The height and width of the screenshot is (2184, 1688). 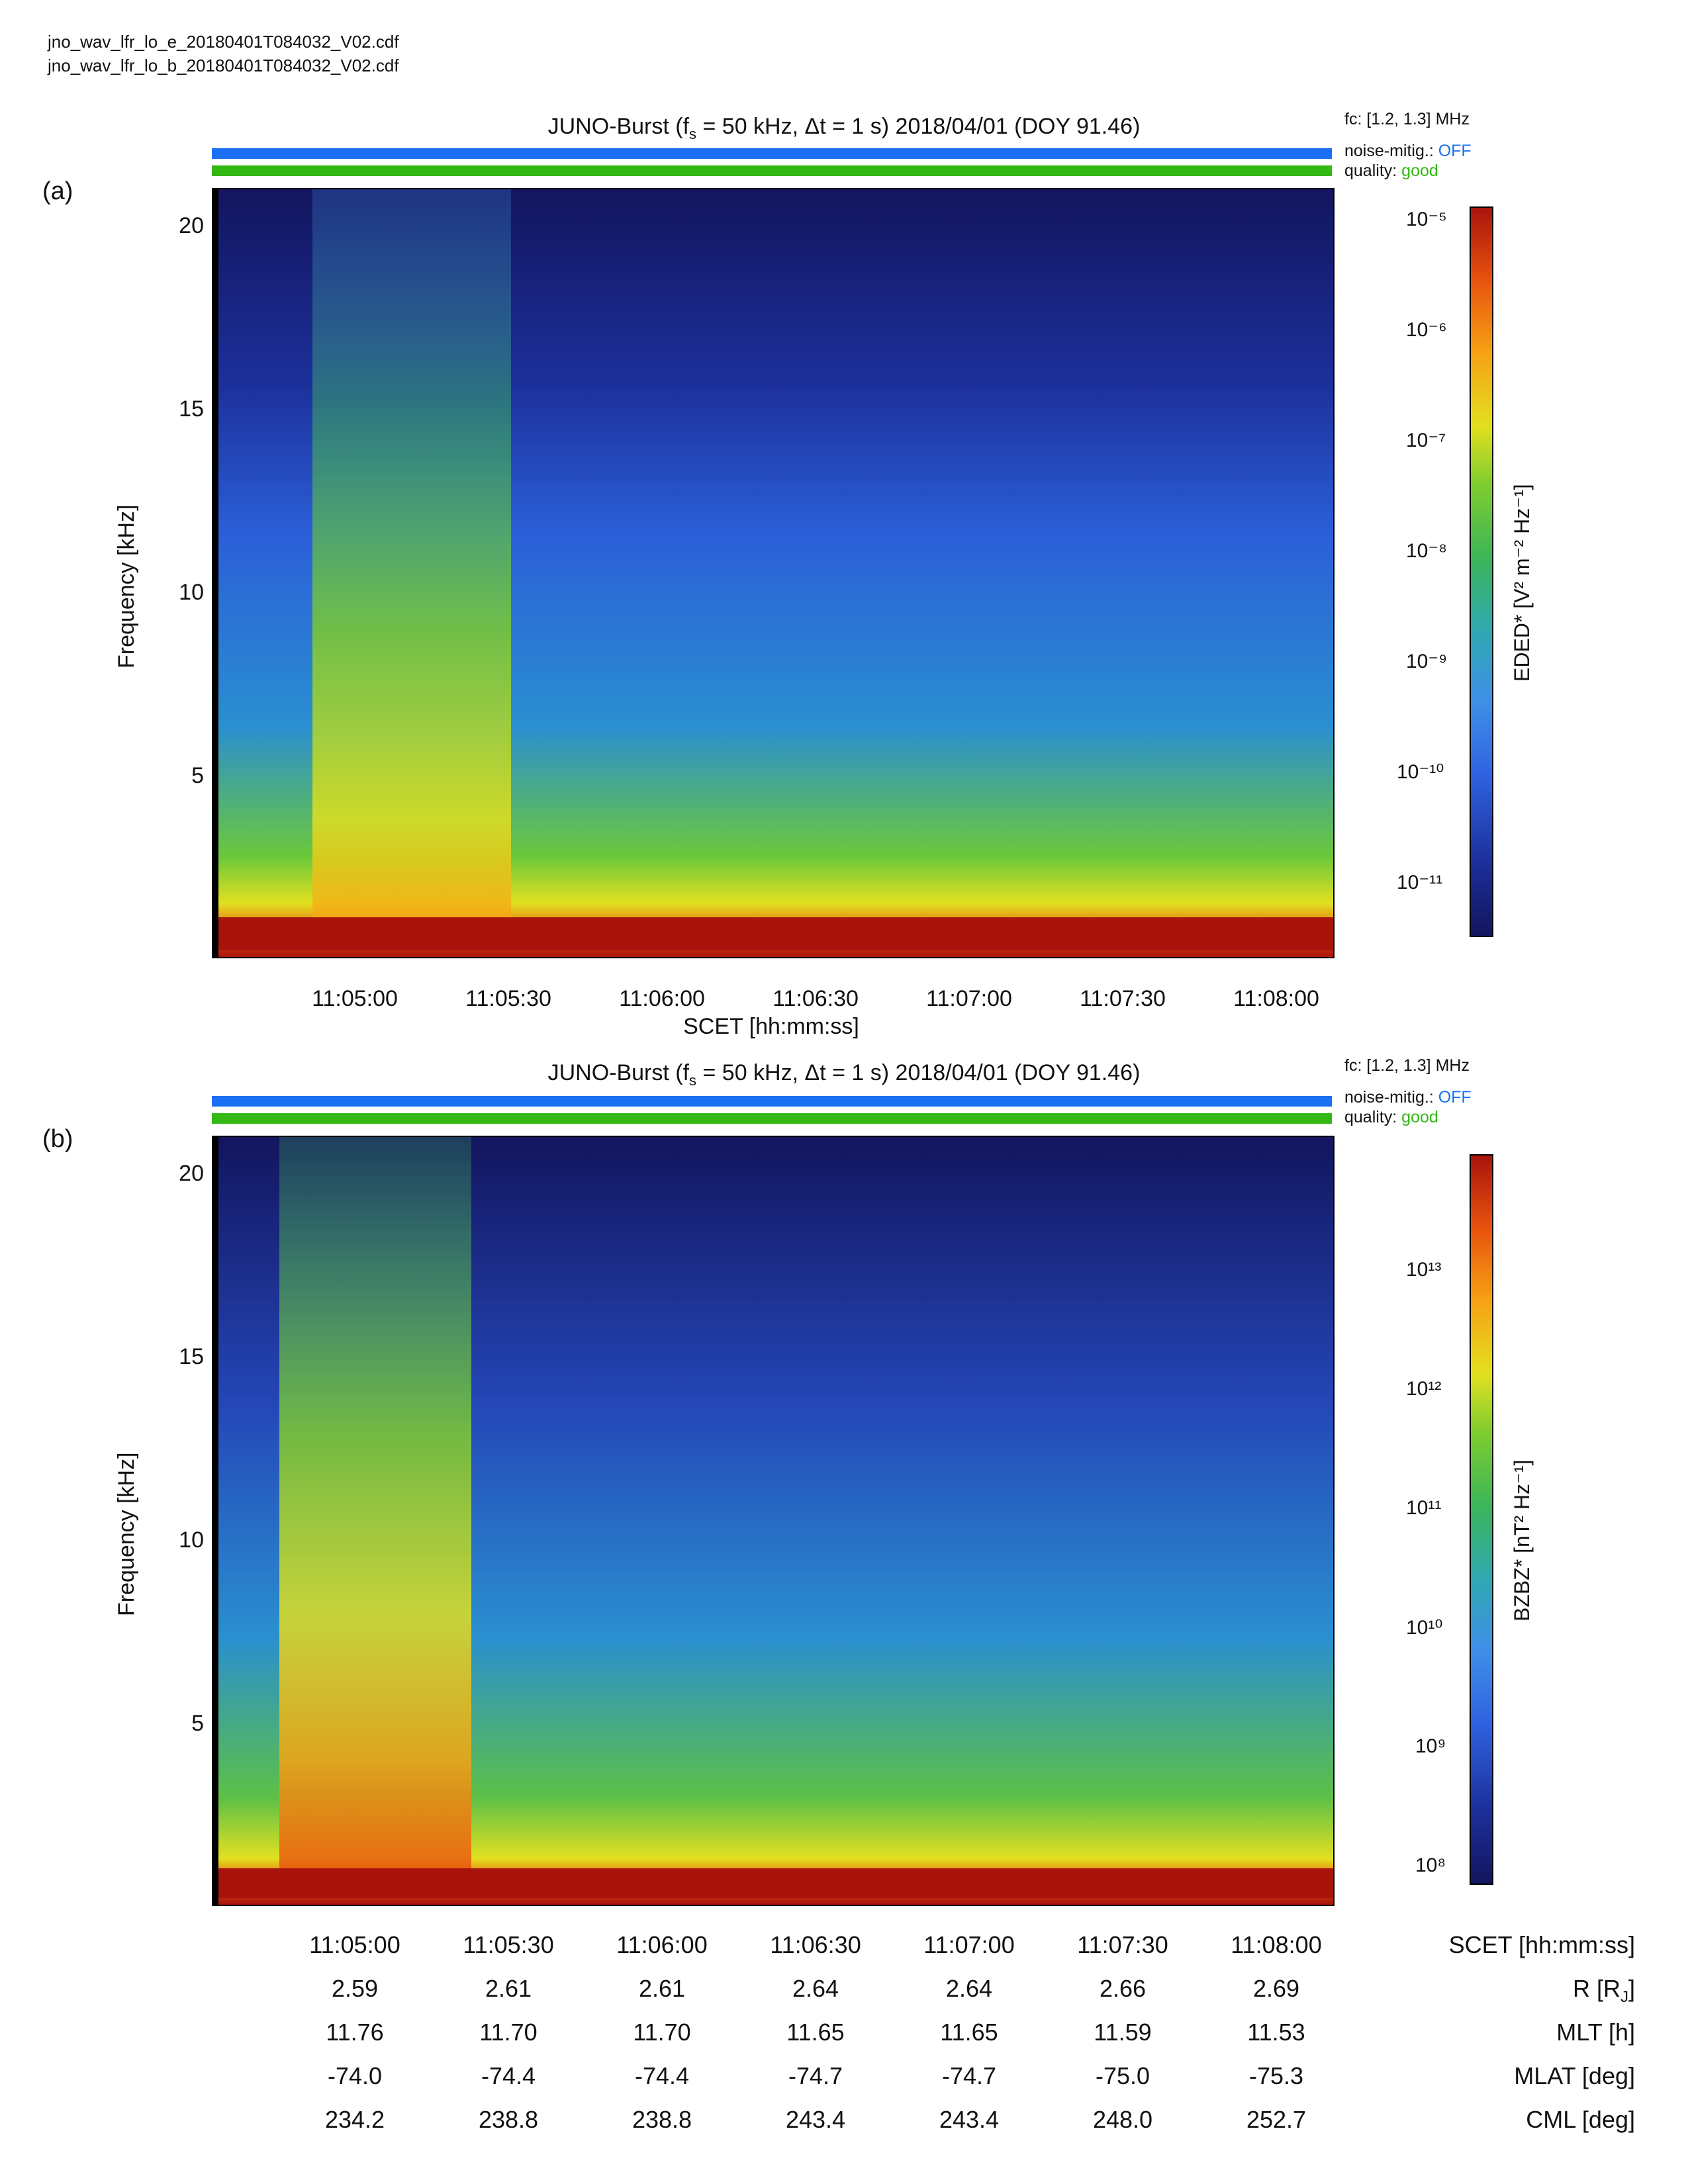 I want to click on eph-scet: 11:05:30, so click(x=508, y=1945).